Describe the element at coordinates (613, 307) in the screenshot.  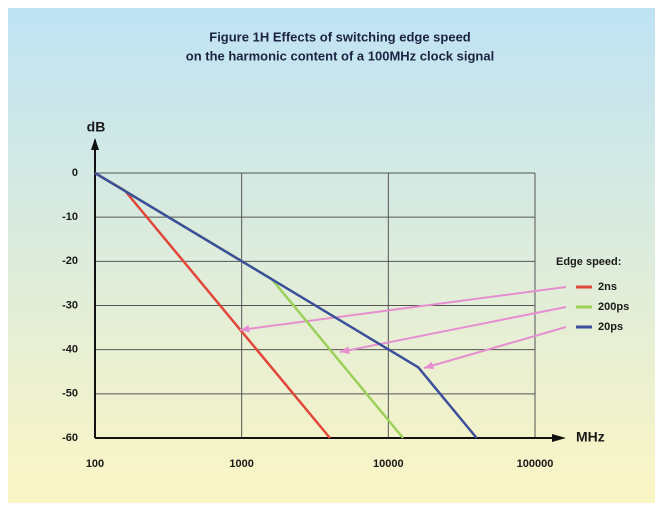
I see `legend-label: 200ps` at that location.